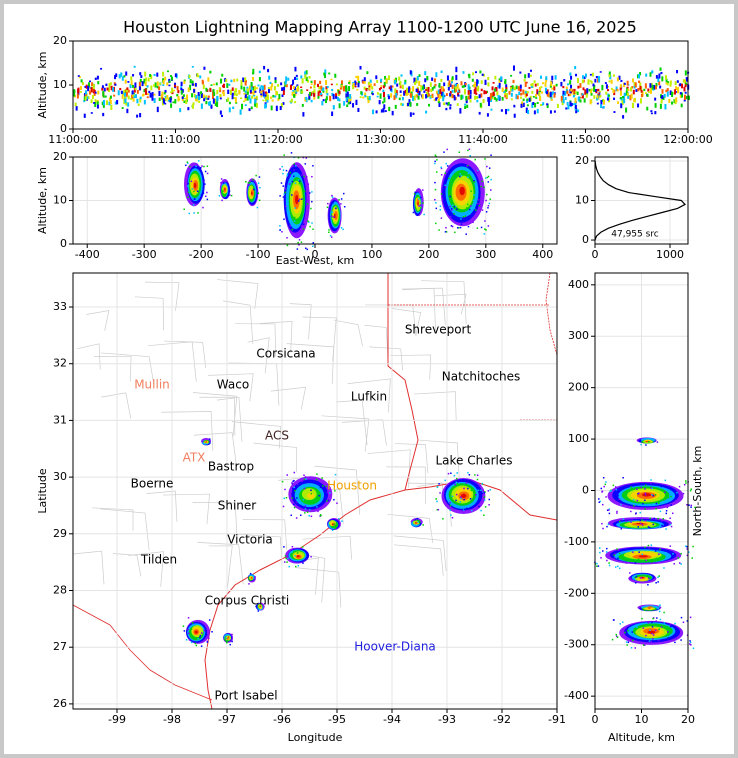  What do you see at coordinates (381, 594) in the screenshot?
I see `coastline` at bounding box center [381, 594].